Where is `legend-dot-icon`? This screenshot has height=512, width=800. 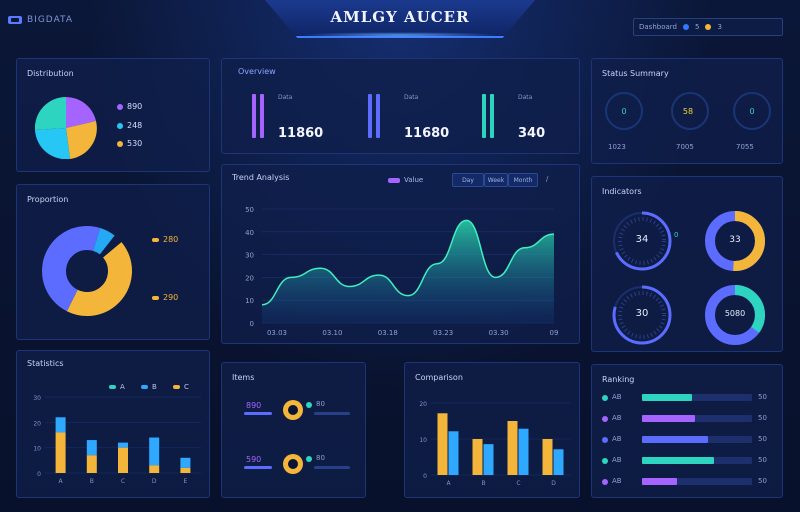
legend-dot-icon is located at coordinates (120, 106).